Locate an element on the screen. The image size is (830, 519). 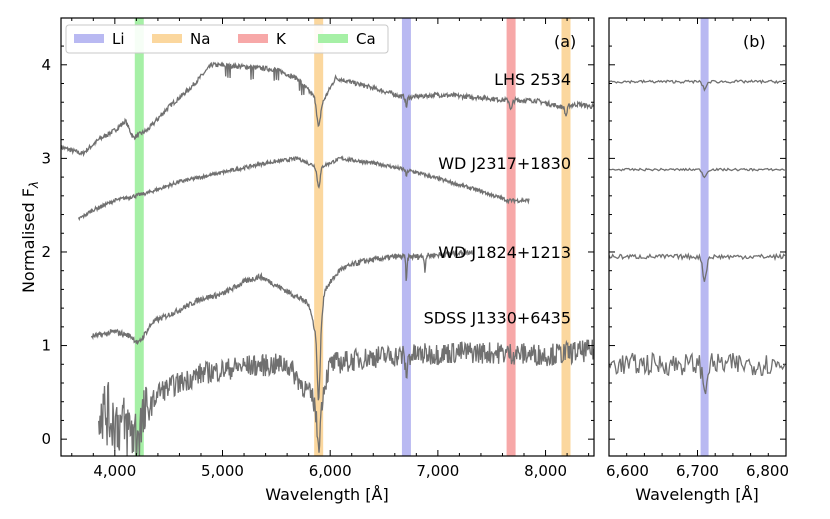
legend-label-k: K is located at coordinates (281, 39).